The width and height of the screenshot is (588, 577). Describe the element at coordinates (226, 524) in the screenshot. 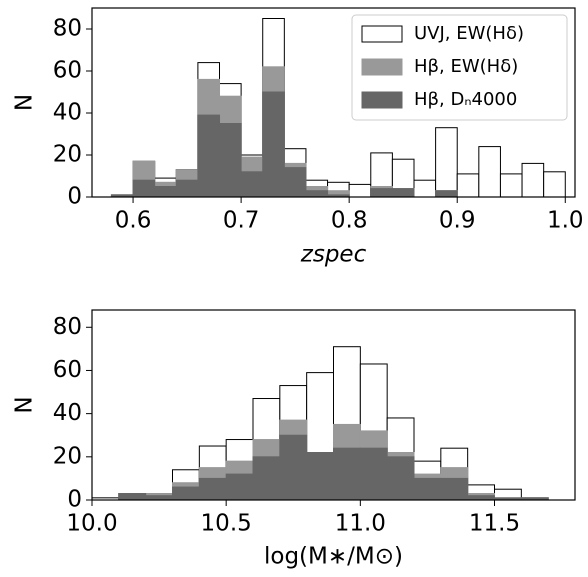

I see `x-tick-label: 10.5` at that location.